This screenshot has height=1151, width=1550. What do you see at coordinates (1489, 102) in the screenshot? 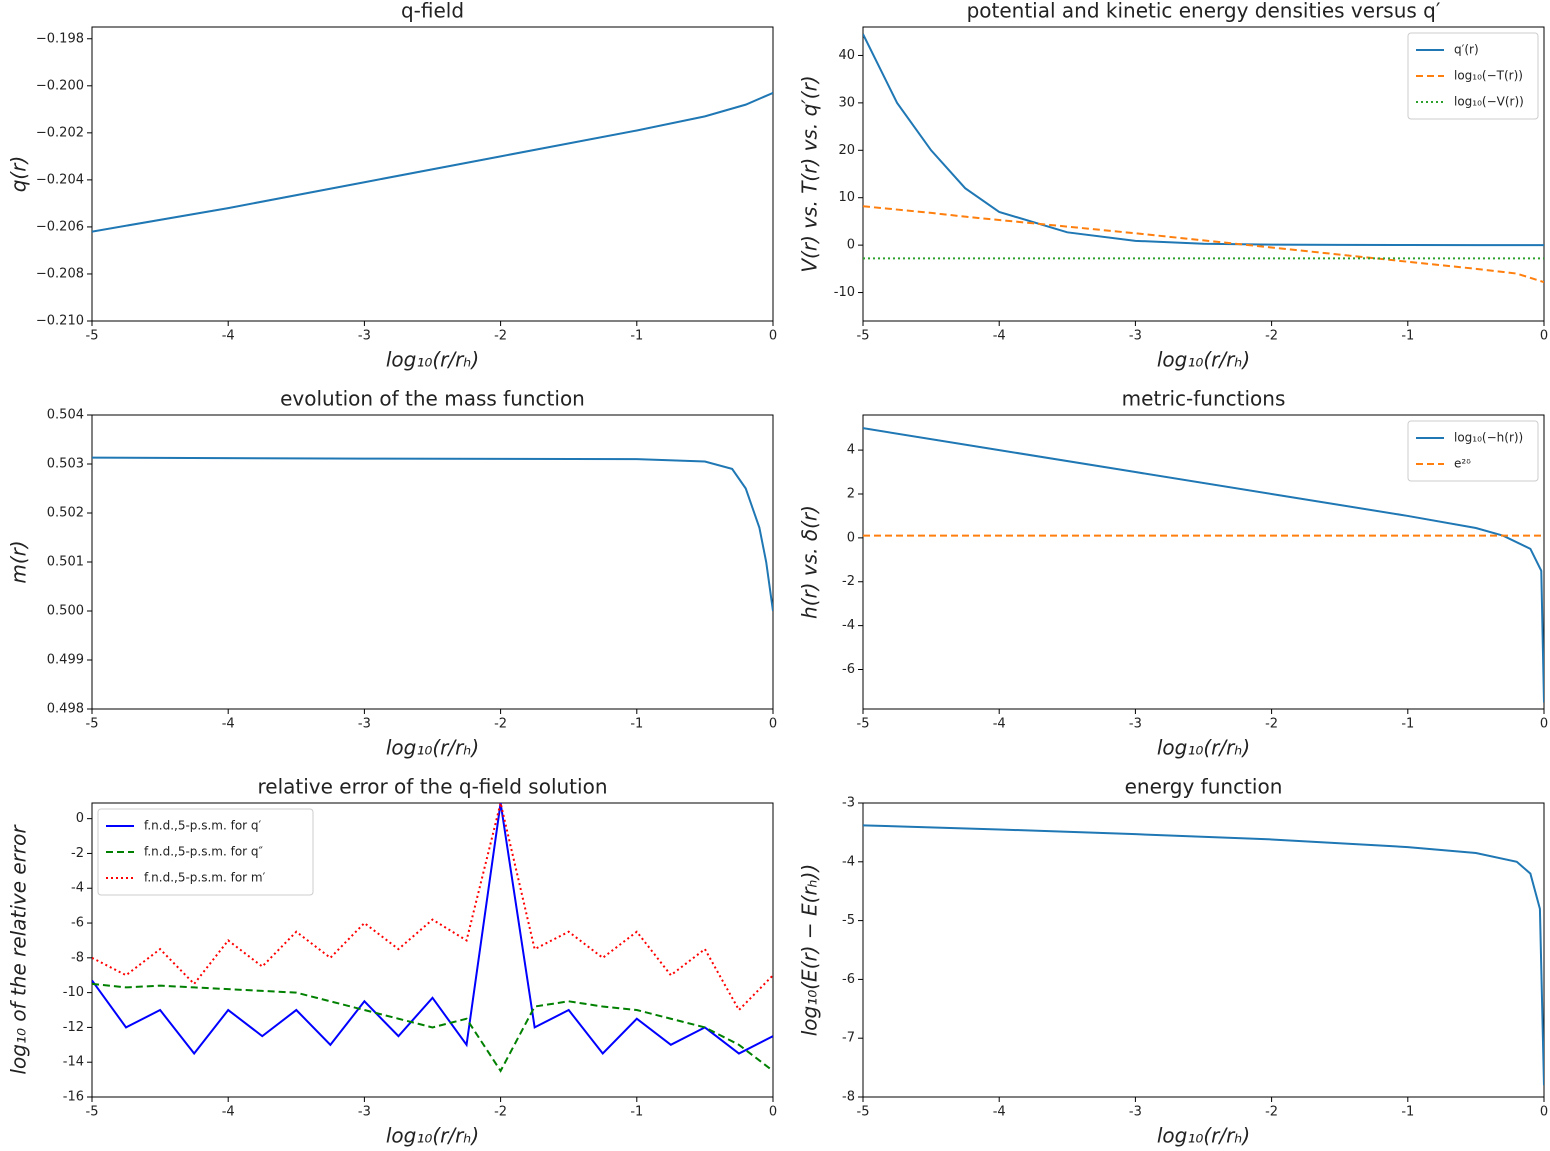
I see `legend-label: log₁₀(−V(r))` at bounding box center [1489, 102].